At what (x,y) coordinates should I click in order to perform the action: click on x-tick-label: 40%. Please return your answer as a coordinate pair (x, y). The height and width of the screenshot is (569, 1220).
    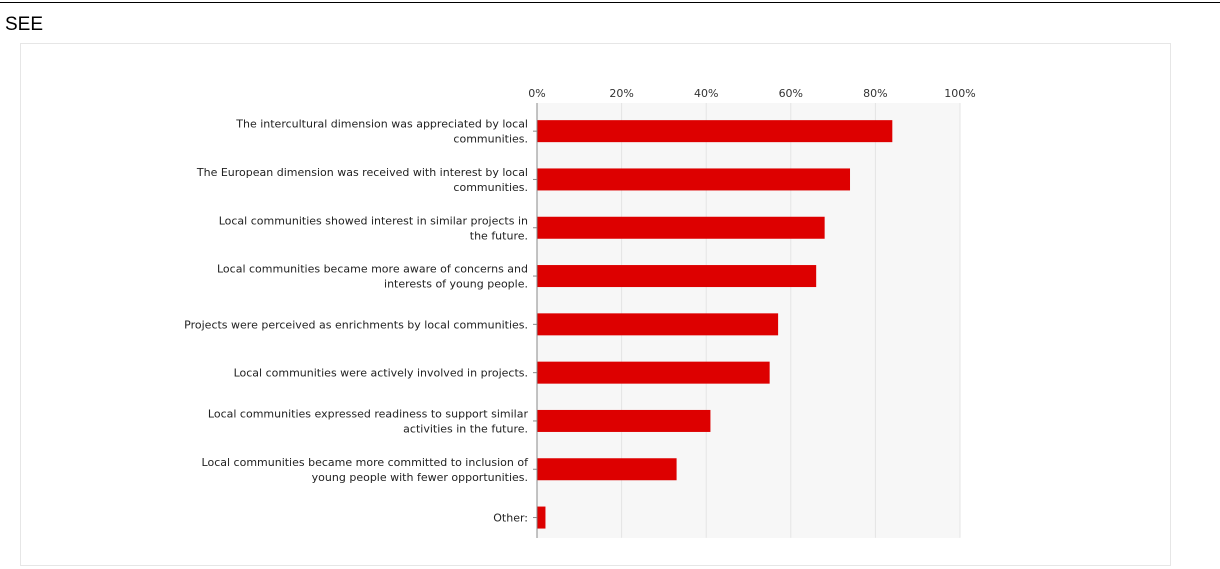
    Looking at the image, I should click on (706, 93).